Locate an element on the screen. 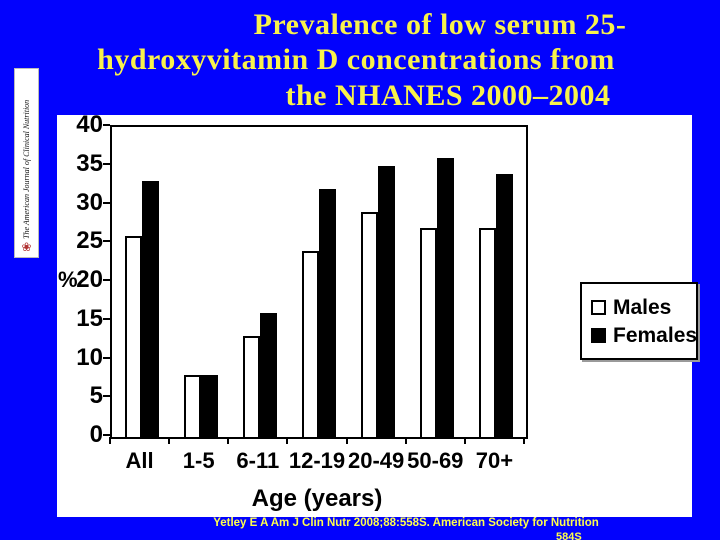 This screenshot has height=540, width=720. bar-males-All is located at coordinates (133, 336).